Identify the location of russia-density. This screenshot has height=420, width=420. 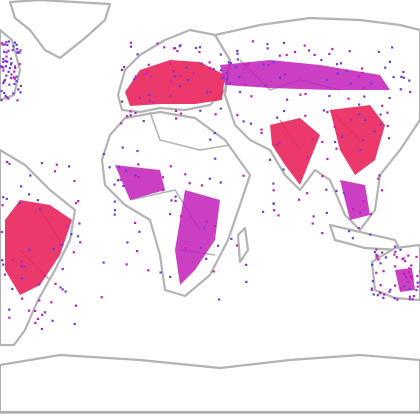
(305, 75).